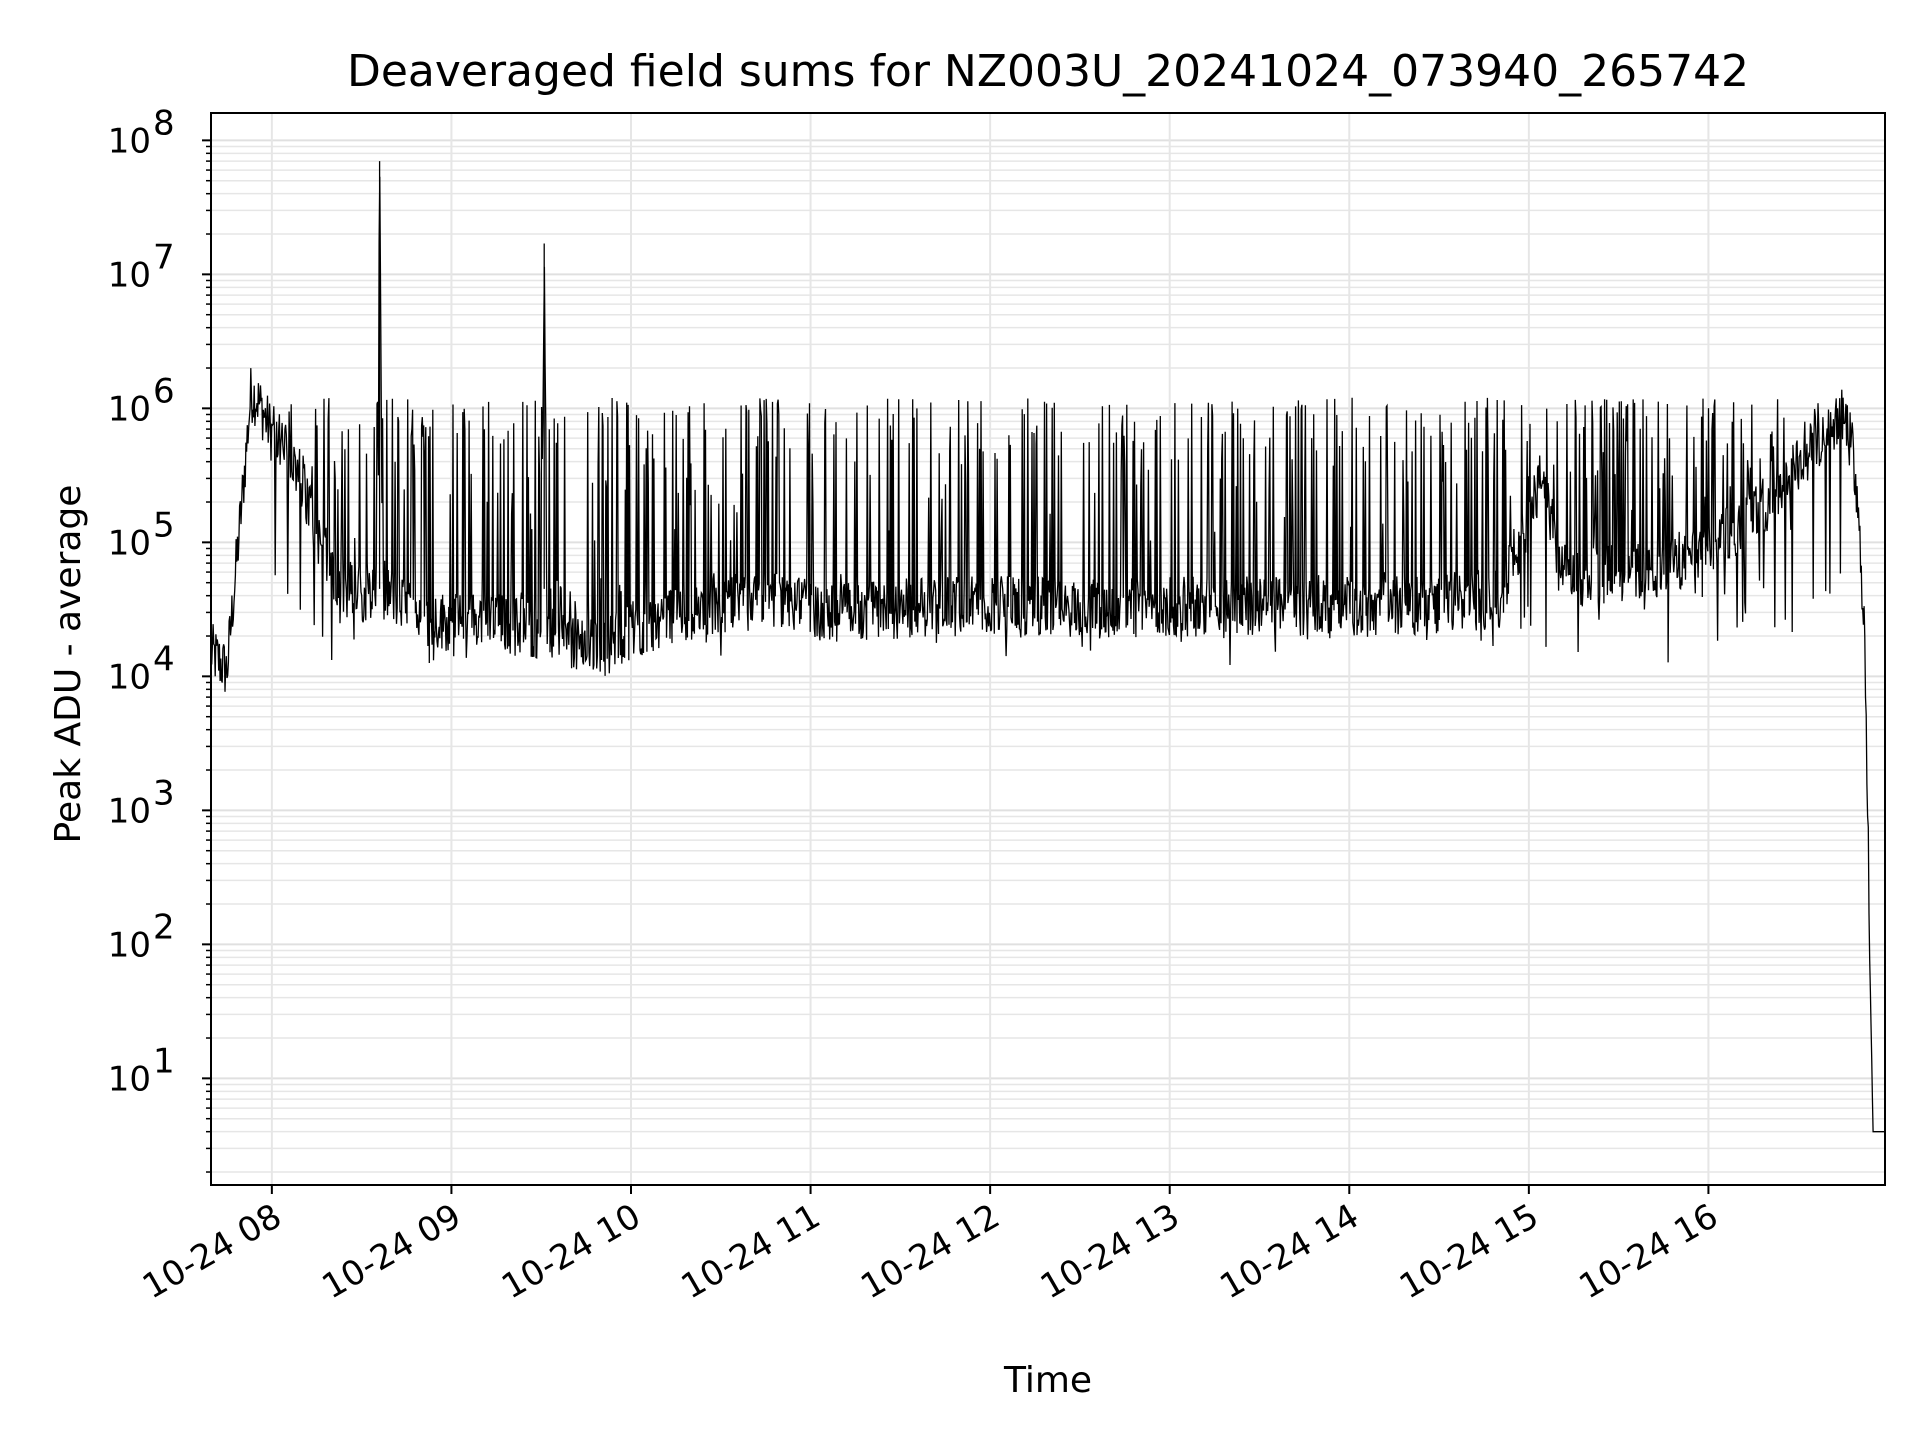 The image size is (1920, 1440). I want to click on y-tick-exponent: 5, so click(164, 525).